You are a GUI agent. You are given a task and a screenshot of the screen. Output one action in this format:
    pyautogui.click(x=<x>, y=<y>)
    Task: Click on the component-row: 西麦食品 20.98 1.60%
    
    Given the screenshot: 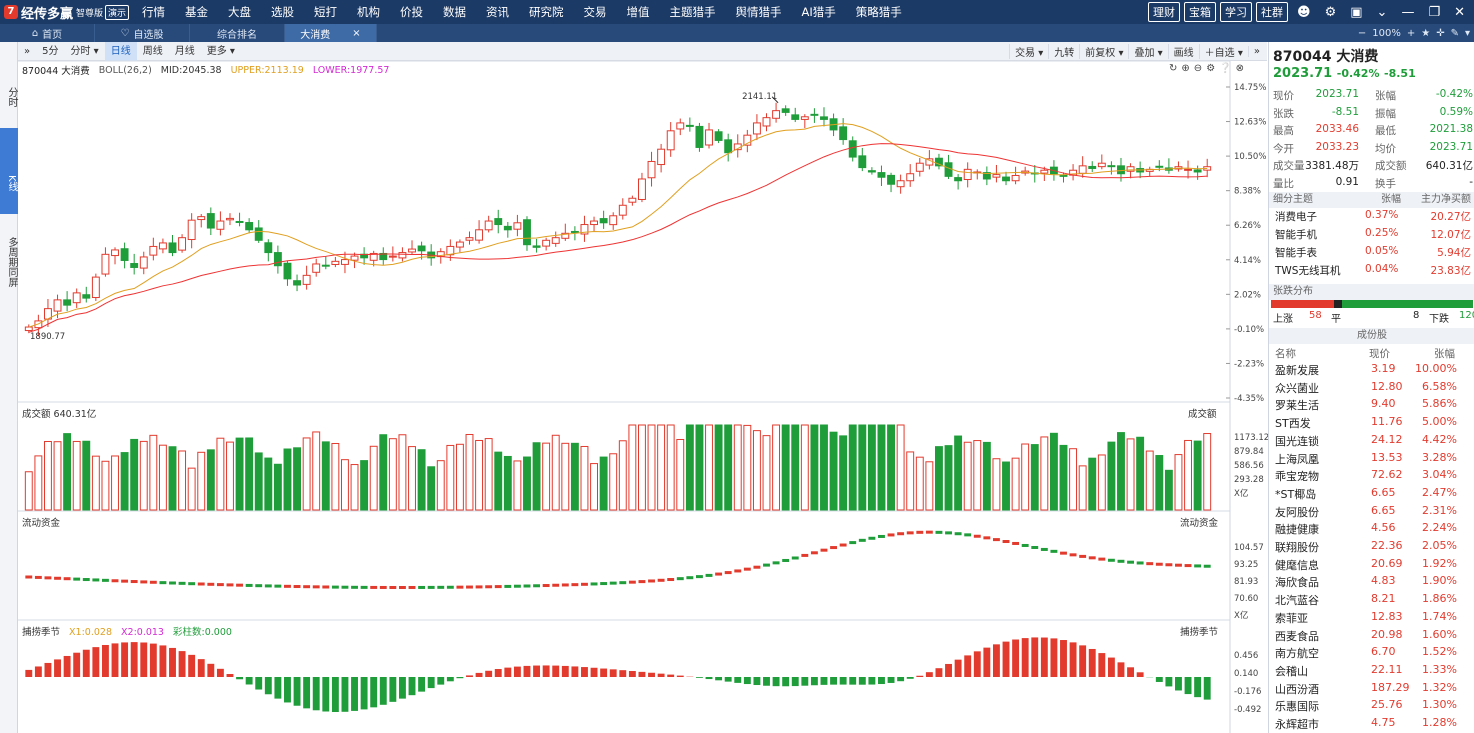 What is the action you would take?
    pyautogui.click(x=1374, y=636)
    